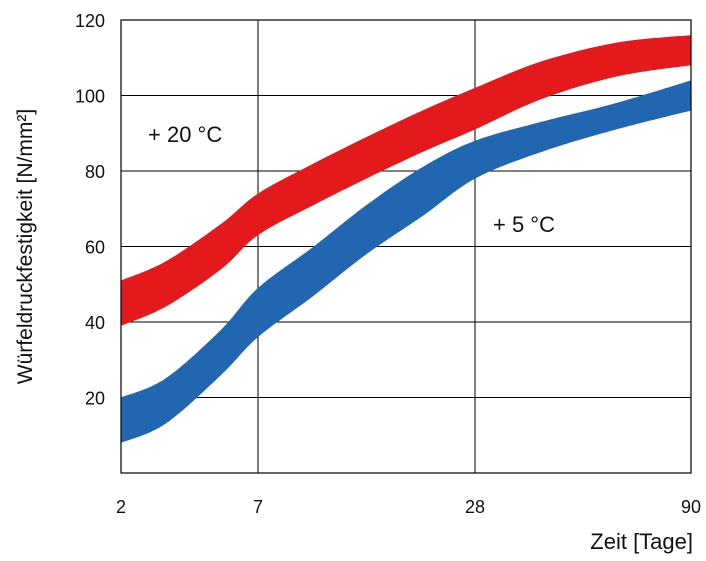 The width and height of the screenshot is (706, 561). I want to click on series-label-20c: + 20 °C, so click(185, 134).